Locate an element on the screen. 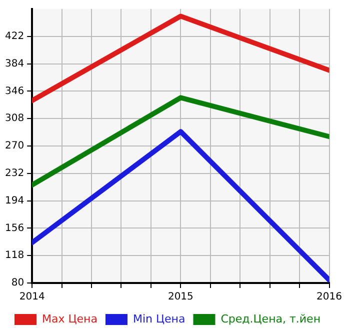 The width and height of the screenshot is (345, 335). y-tick-label: 384 is located at coordinates (14, 64).